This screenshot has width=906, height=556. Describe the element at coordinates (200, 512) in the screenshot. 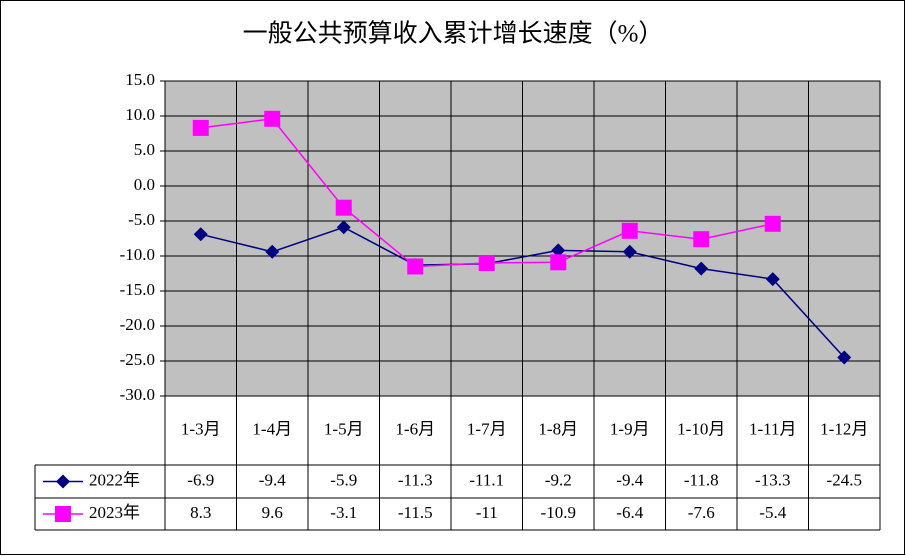

I see `table-value: 8.3` at that location.